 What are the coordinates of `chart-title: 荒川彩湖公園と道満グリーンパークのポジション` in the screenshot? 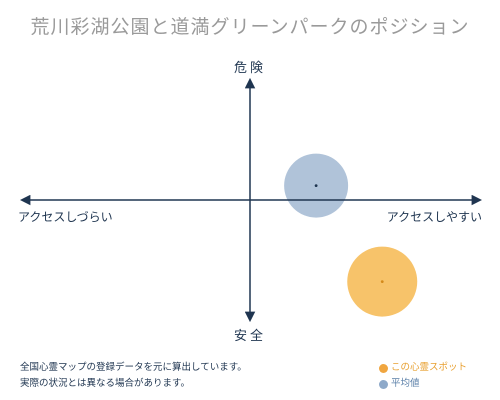 It's located at (250, 27).